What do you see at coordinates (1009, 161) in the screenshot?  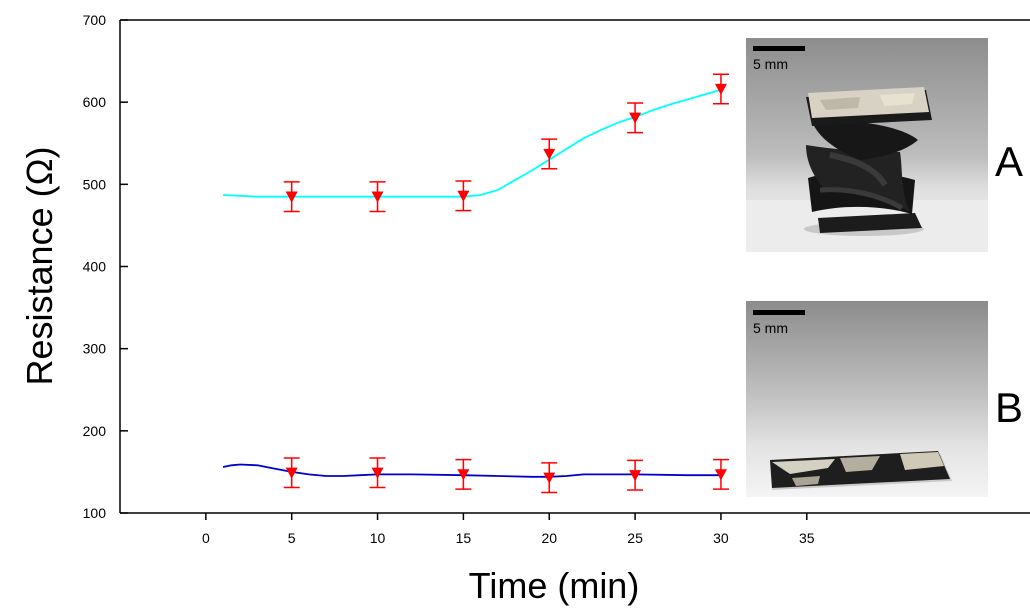 I see `panel-label-a: A` at bounding box center [1009, 161].